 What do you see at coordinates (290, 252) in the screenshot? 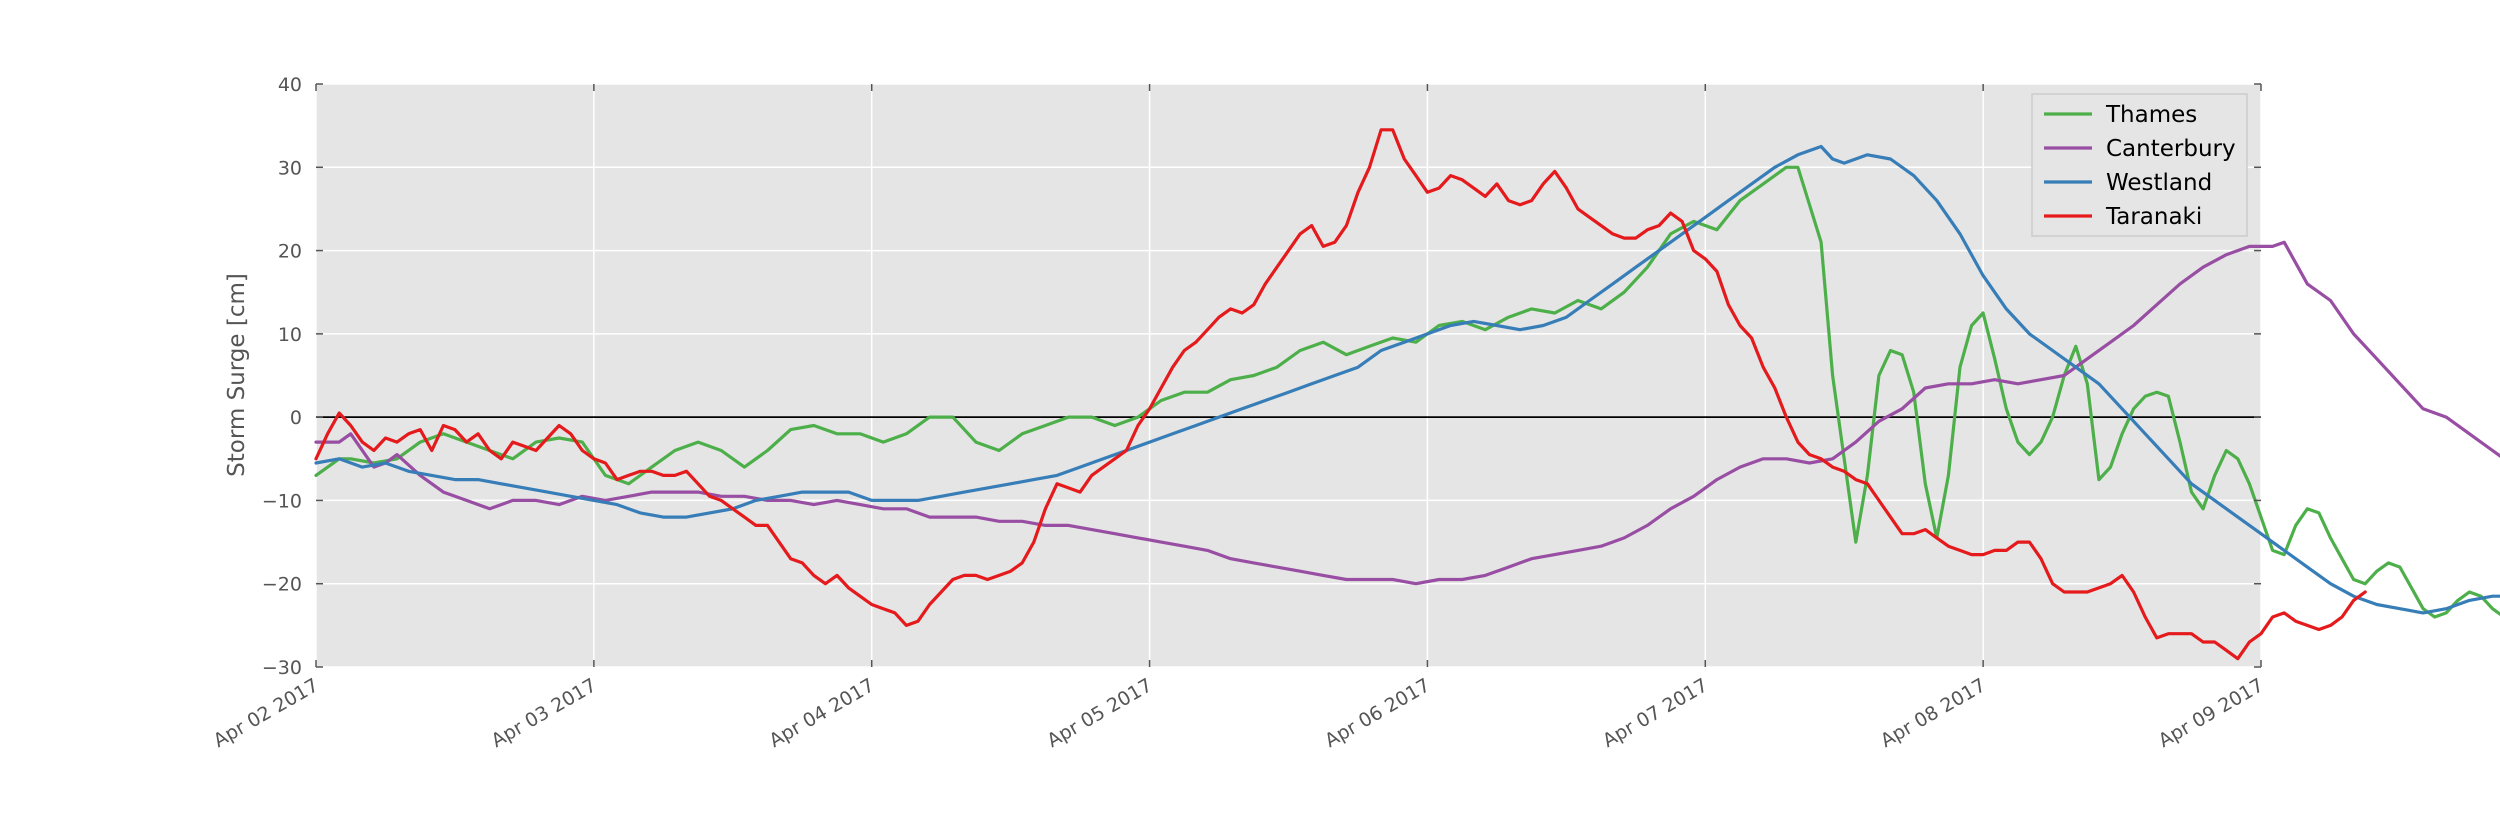
I see `y-tick-label: 20` at bounding box center [290, 252].